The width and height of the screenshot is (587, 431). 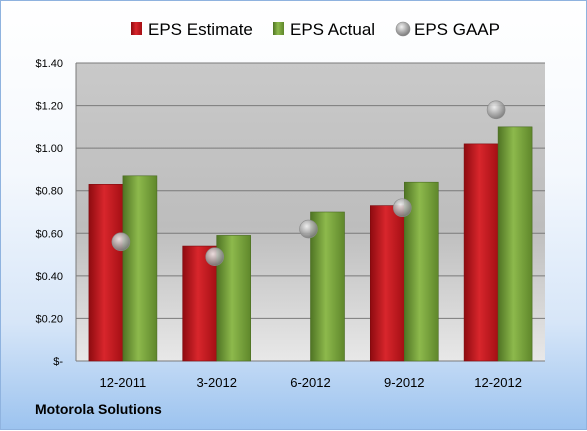 What do you see at coordinates (403, 29) in the screenshot?
I see `legend-swatch-gaap` at bounding box center [403, 29].